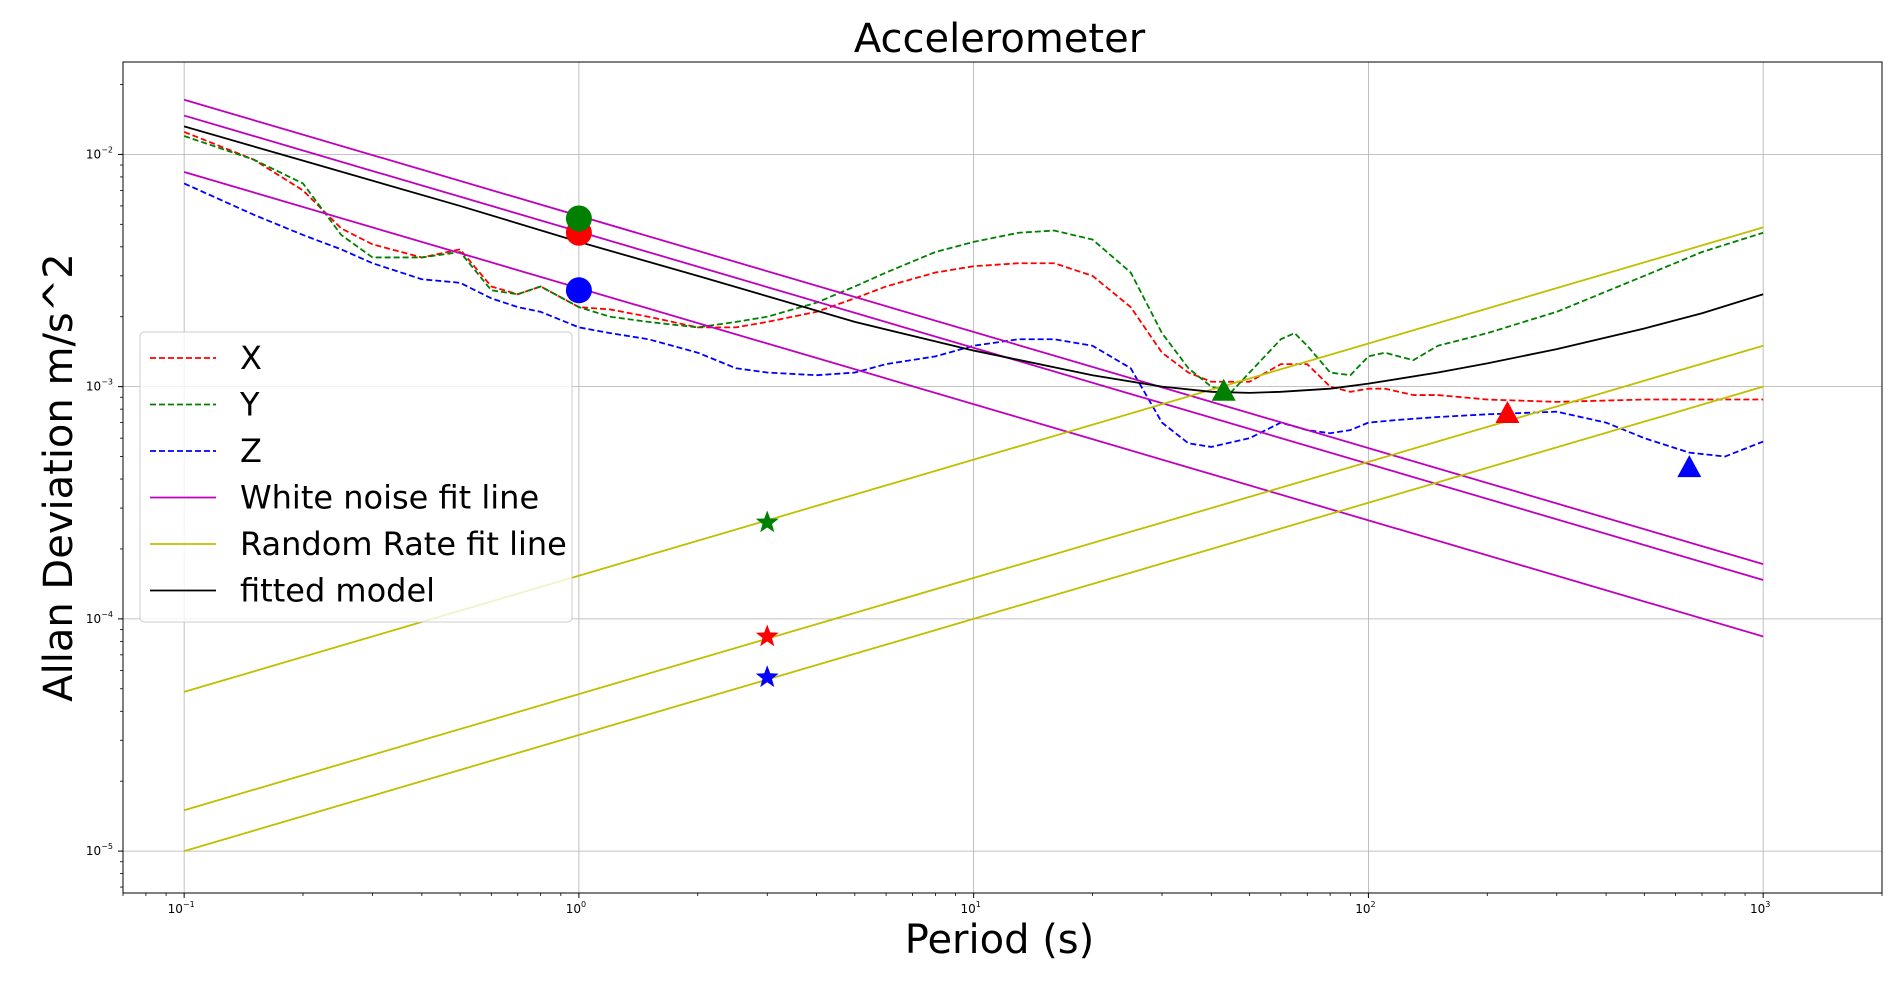 The width and height of the screenshot is (1897, 991). I want to click on x-tick-label: 10⁰, so click(576, 908).